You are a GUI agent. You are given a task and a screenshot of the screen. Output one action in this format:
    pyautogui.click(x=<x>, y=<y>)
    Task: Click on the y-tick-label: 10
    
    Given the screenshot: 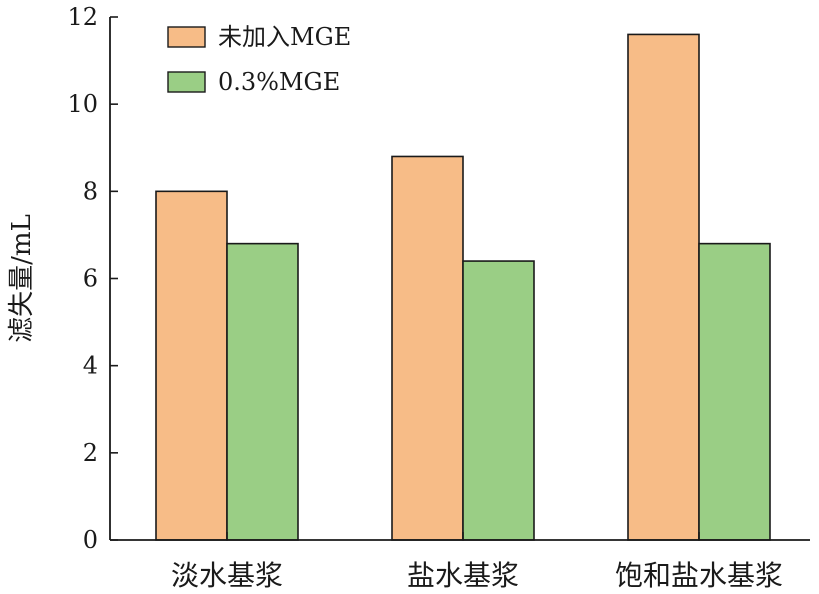 What is the action you would take?
    pyautogui.click(x=82, y=104)
    